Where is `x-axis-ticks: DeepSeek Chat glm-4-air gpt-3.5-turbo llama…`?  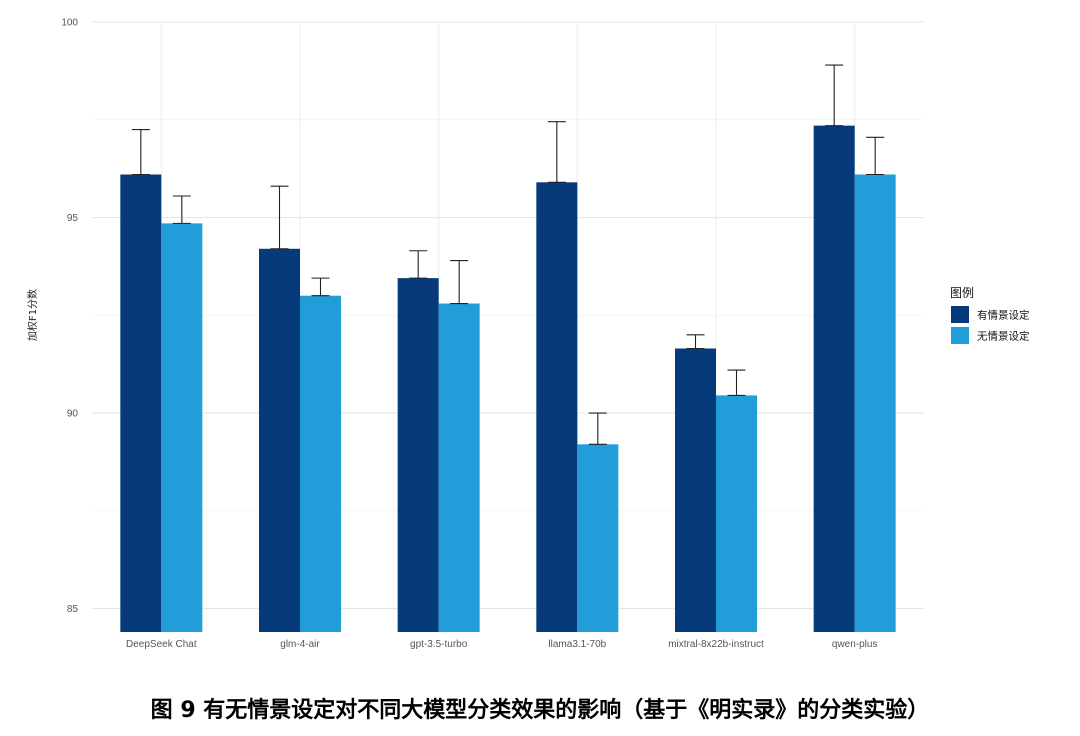
x-axis-ticks: DeepSeek Chat glm-4-air gpt-3.5-turbo llama… is located at coordinates (501, 644).